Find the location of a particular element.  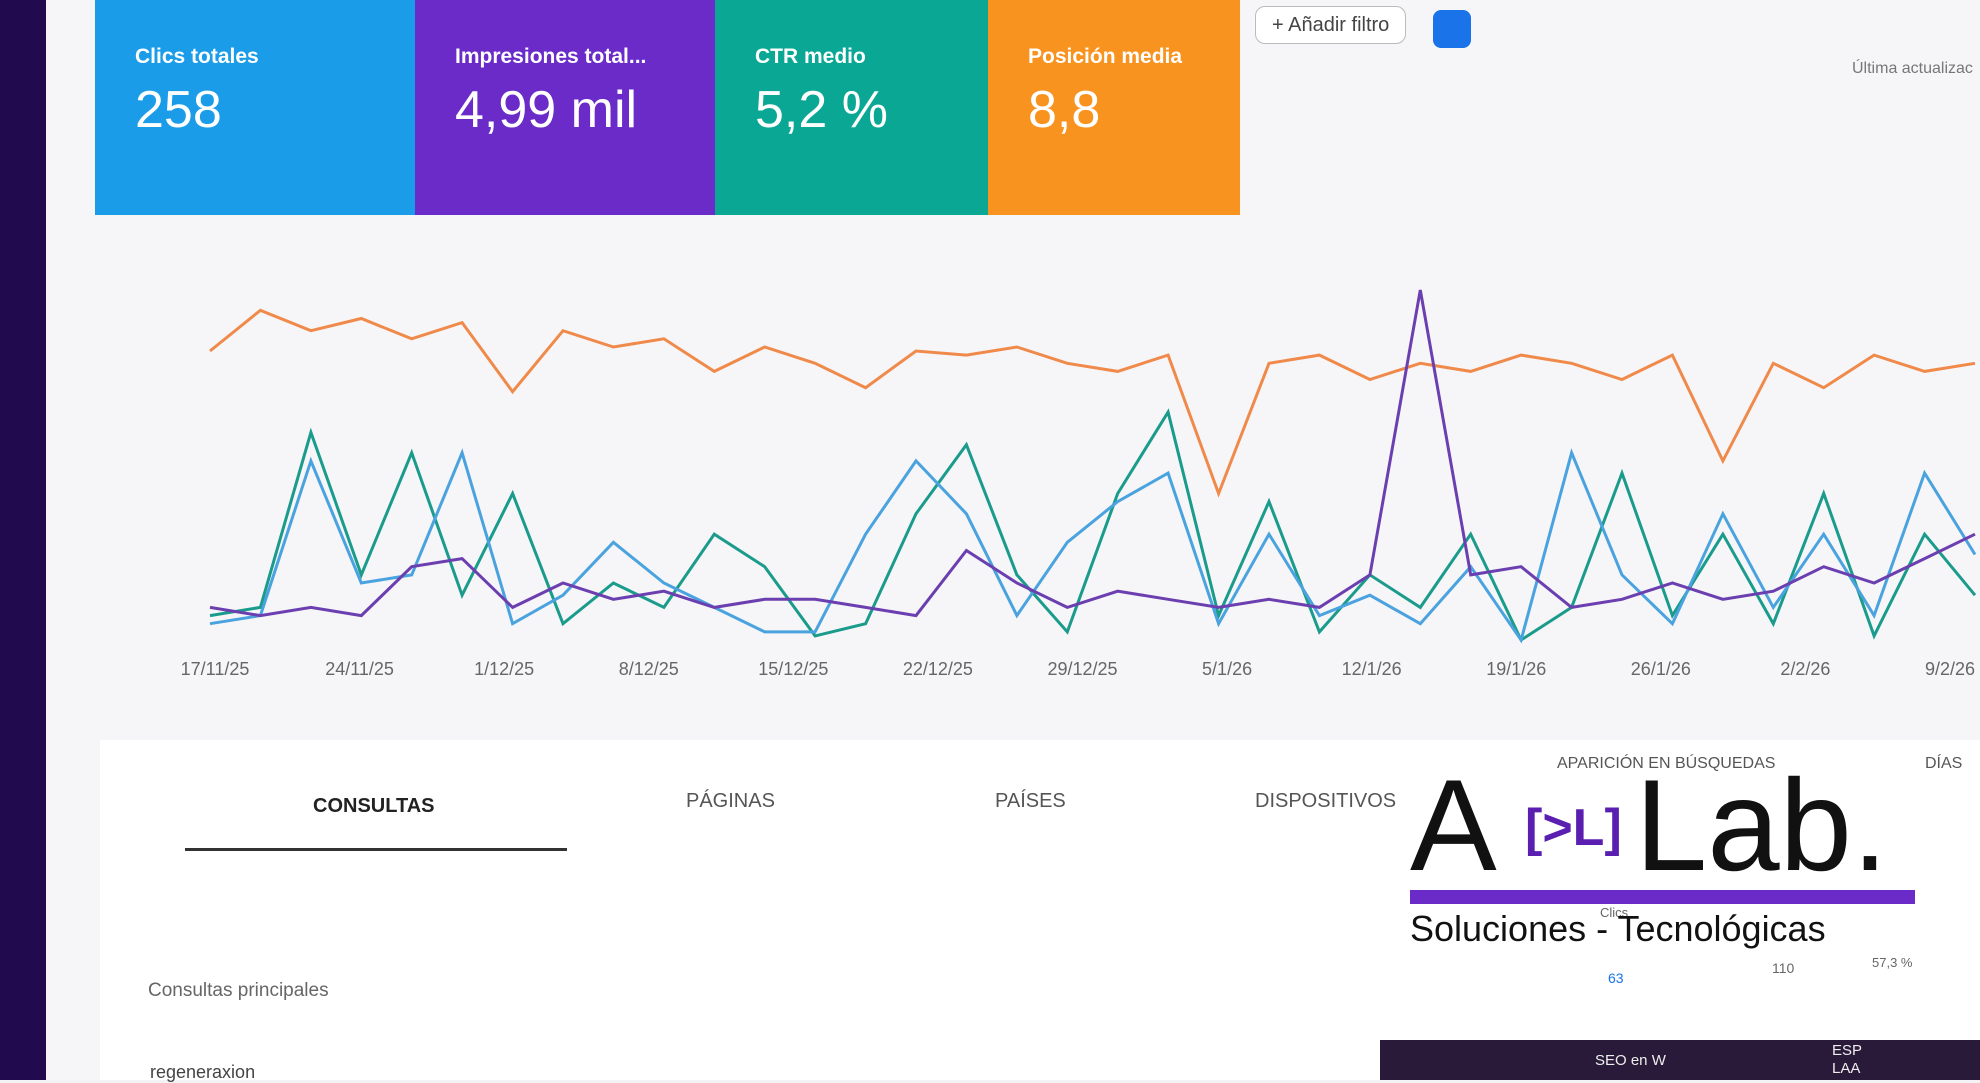

metric-label: Posición media is located at coordinates (1105, 56).